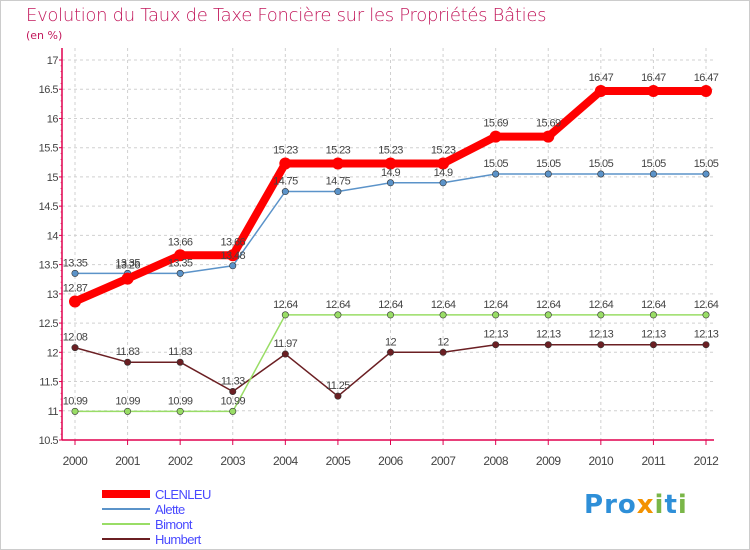  What do you see at coordinates (181, 461) in the screenshot?
I see `x-tick-label: 2002` at bounding box center [181, 461].